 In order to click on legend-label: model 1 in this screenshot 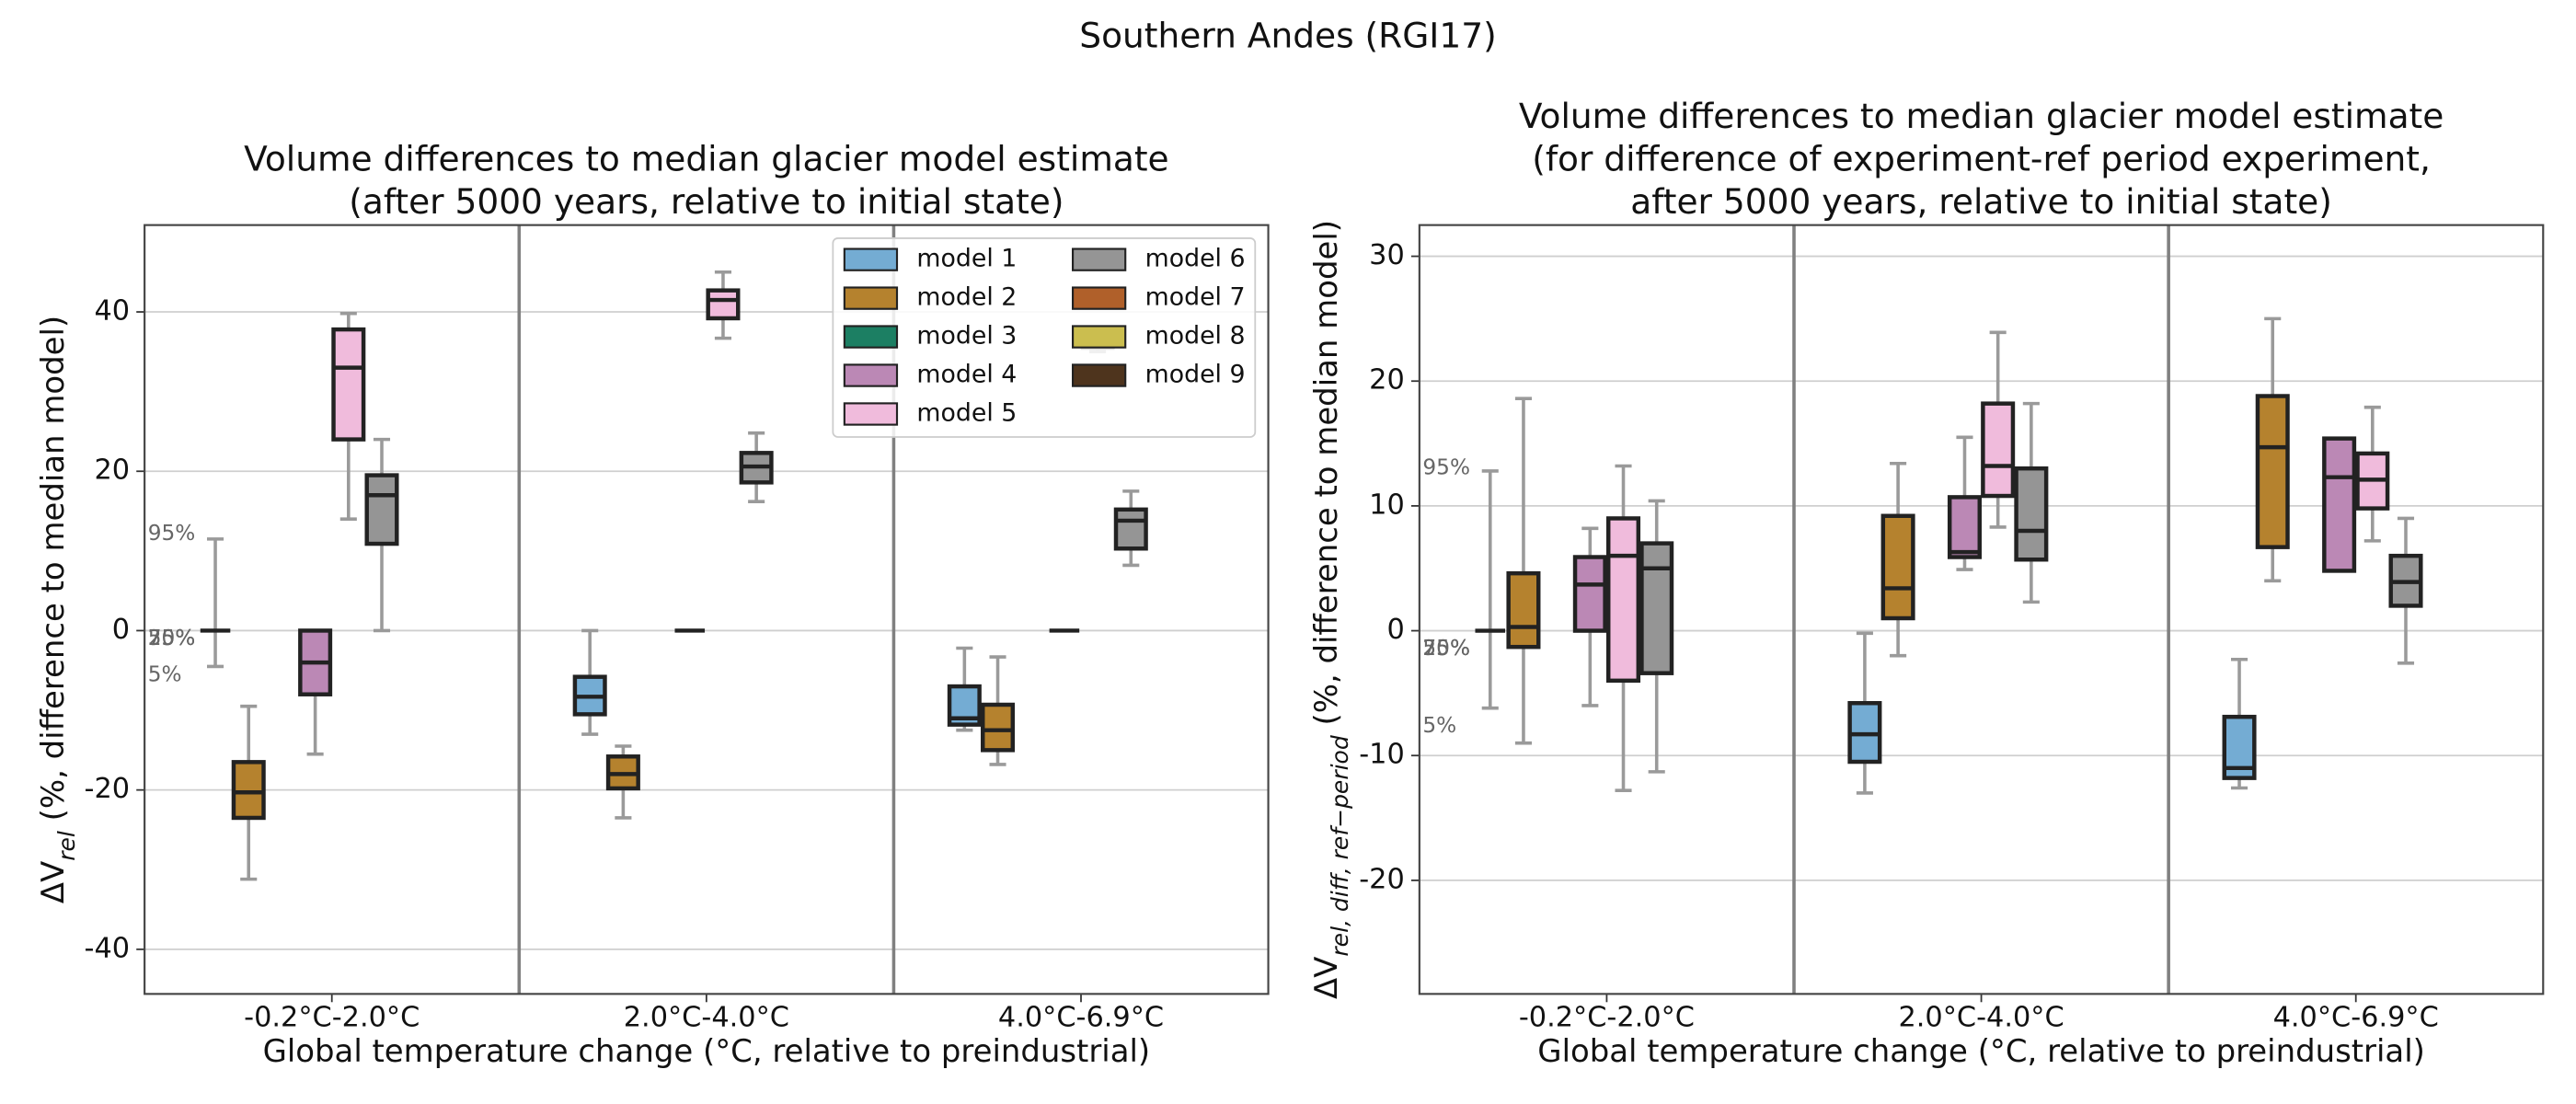, I will do `click(966, 259)`.